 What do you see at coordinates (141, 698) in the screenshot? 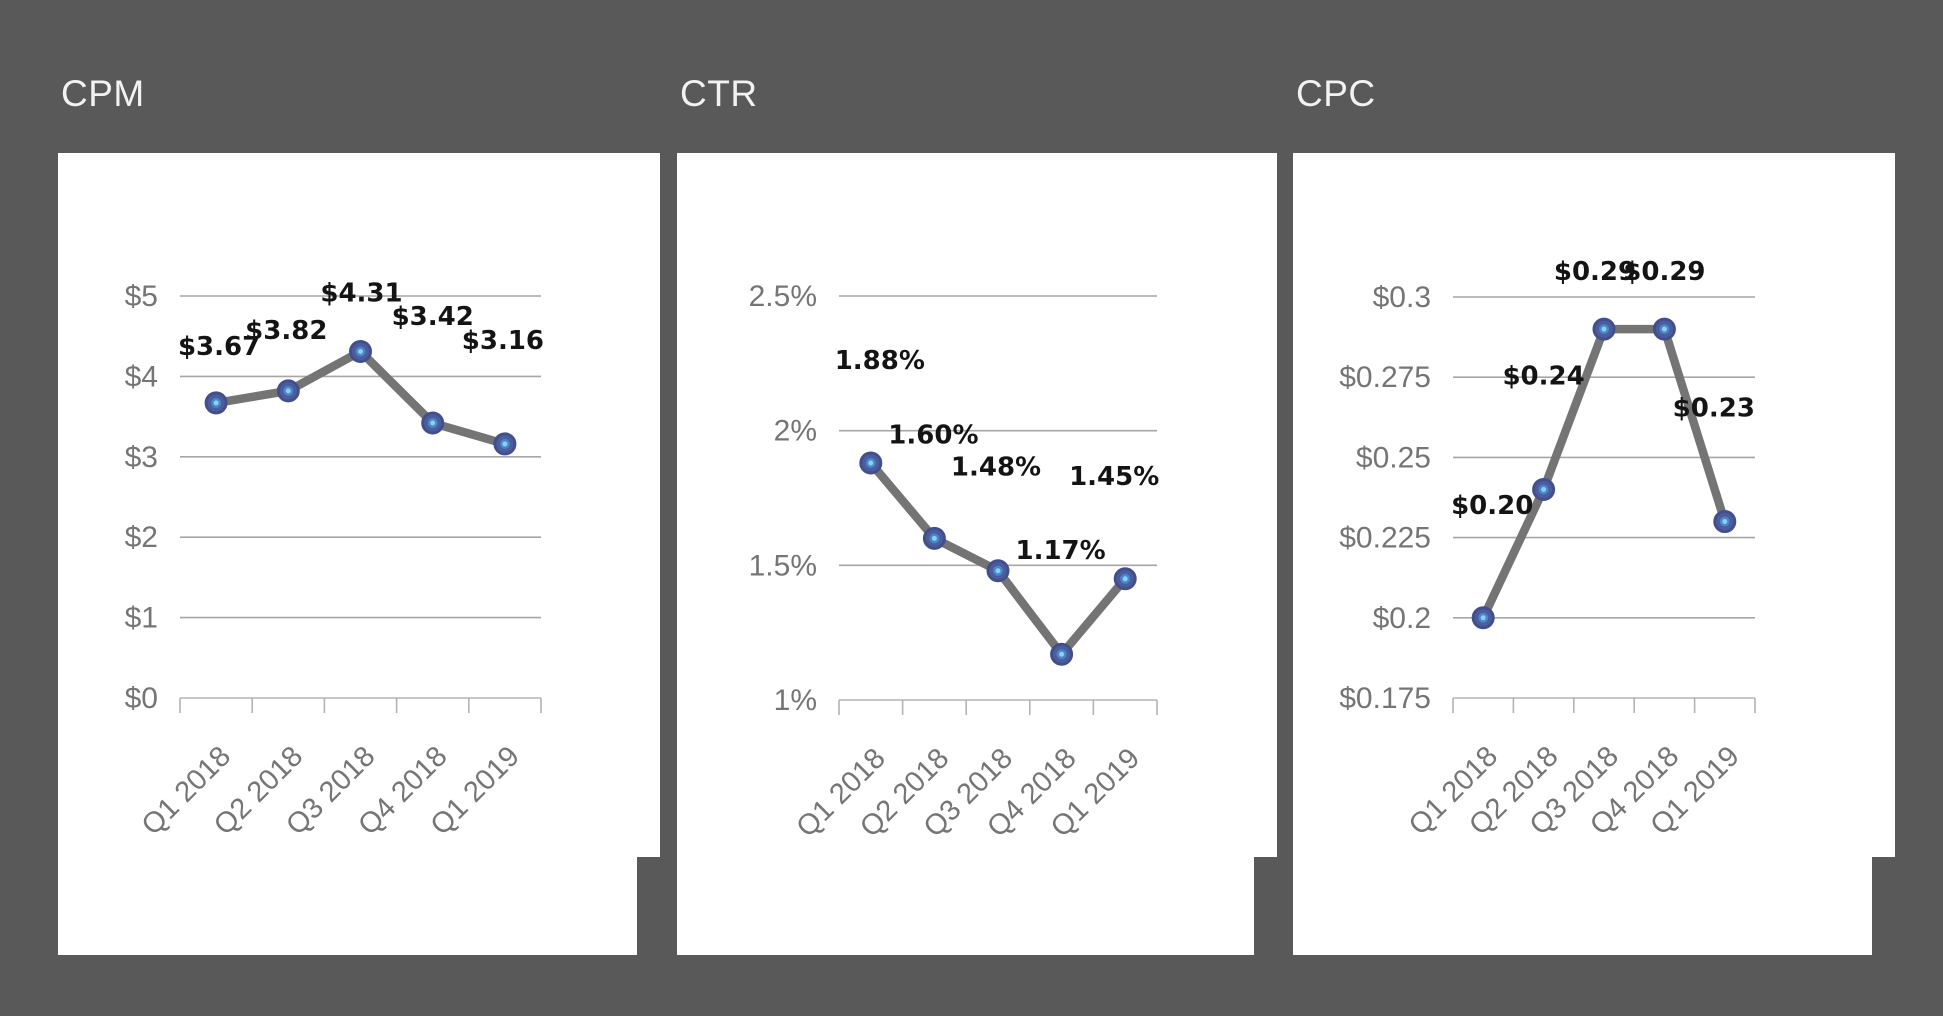
I see `y-axis-label: $0` at bounding box center [141, 698].